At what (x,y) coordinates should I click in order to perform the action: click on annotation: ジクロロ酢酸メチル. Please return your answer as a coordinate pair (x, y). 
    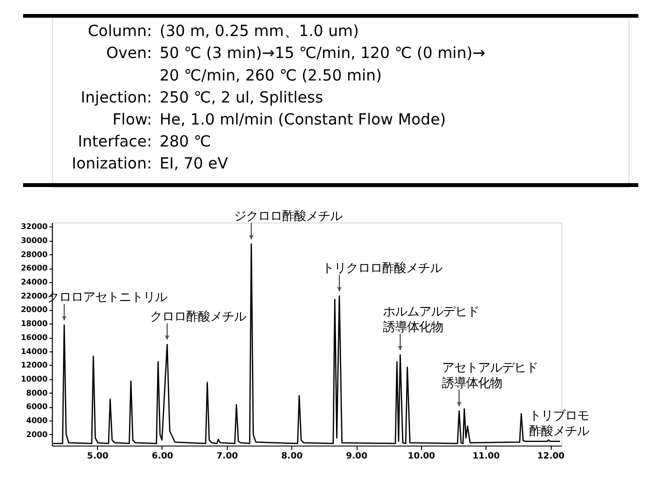
    Looking at the image, I should click on (288, 215).